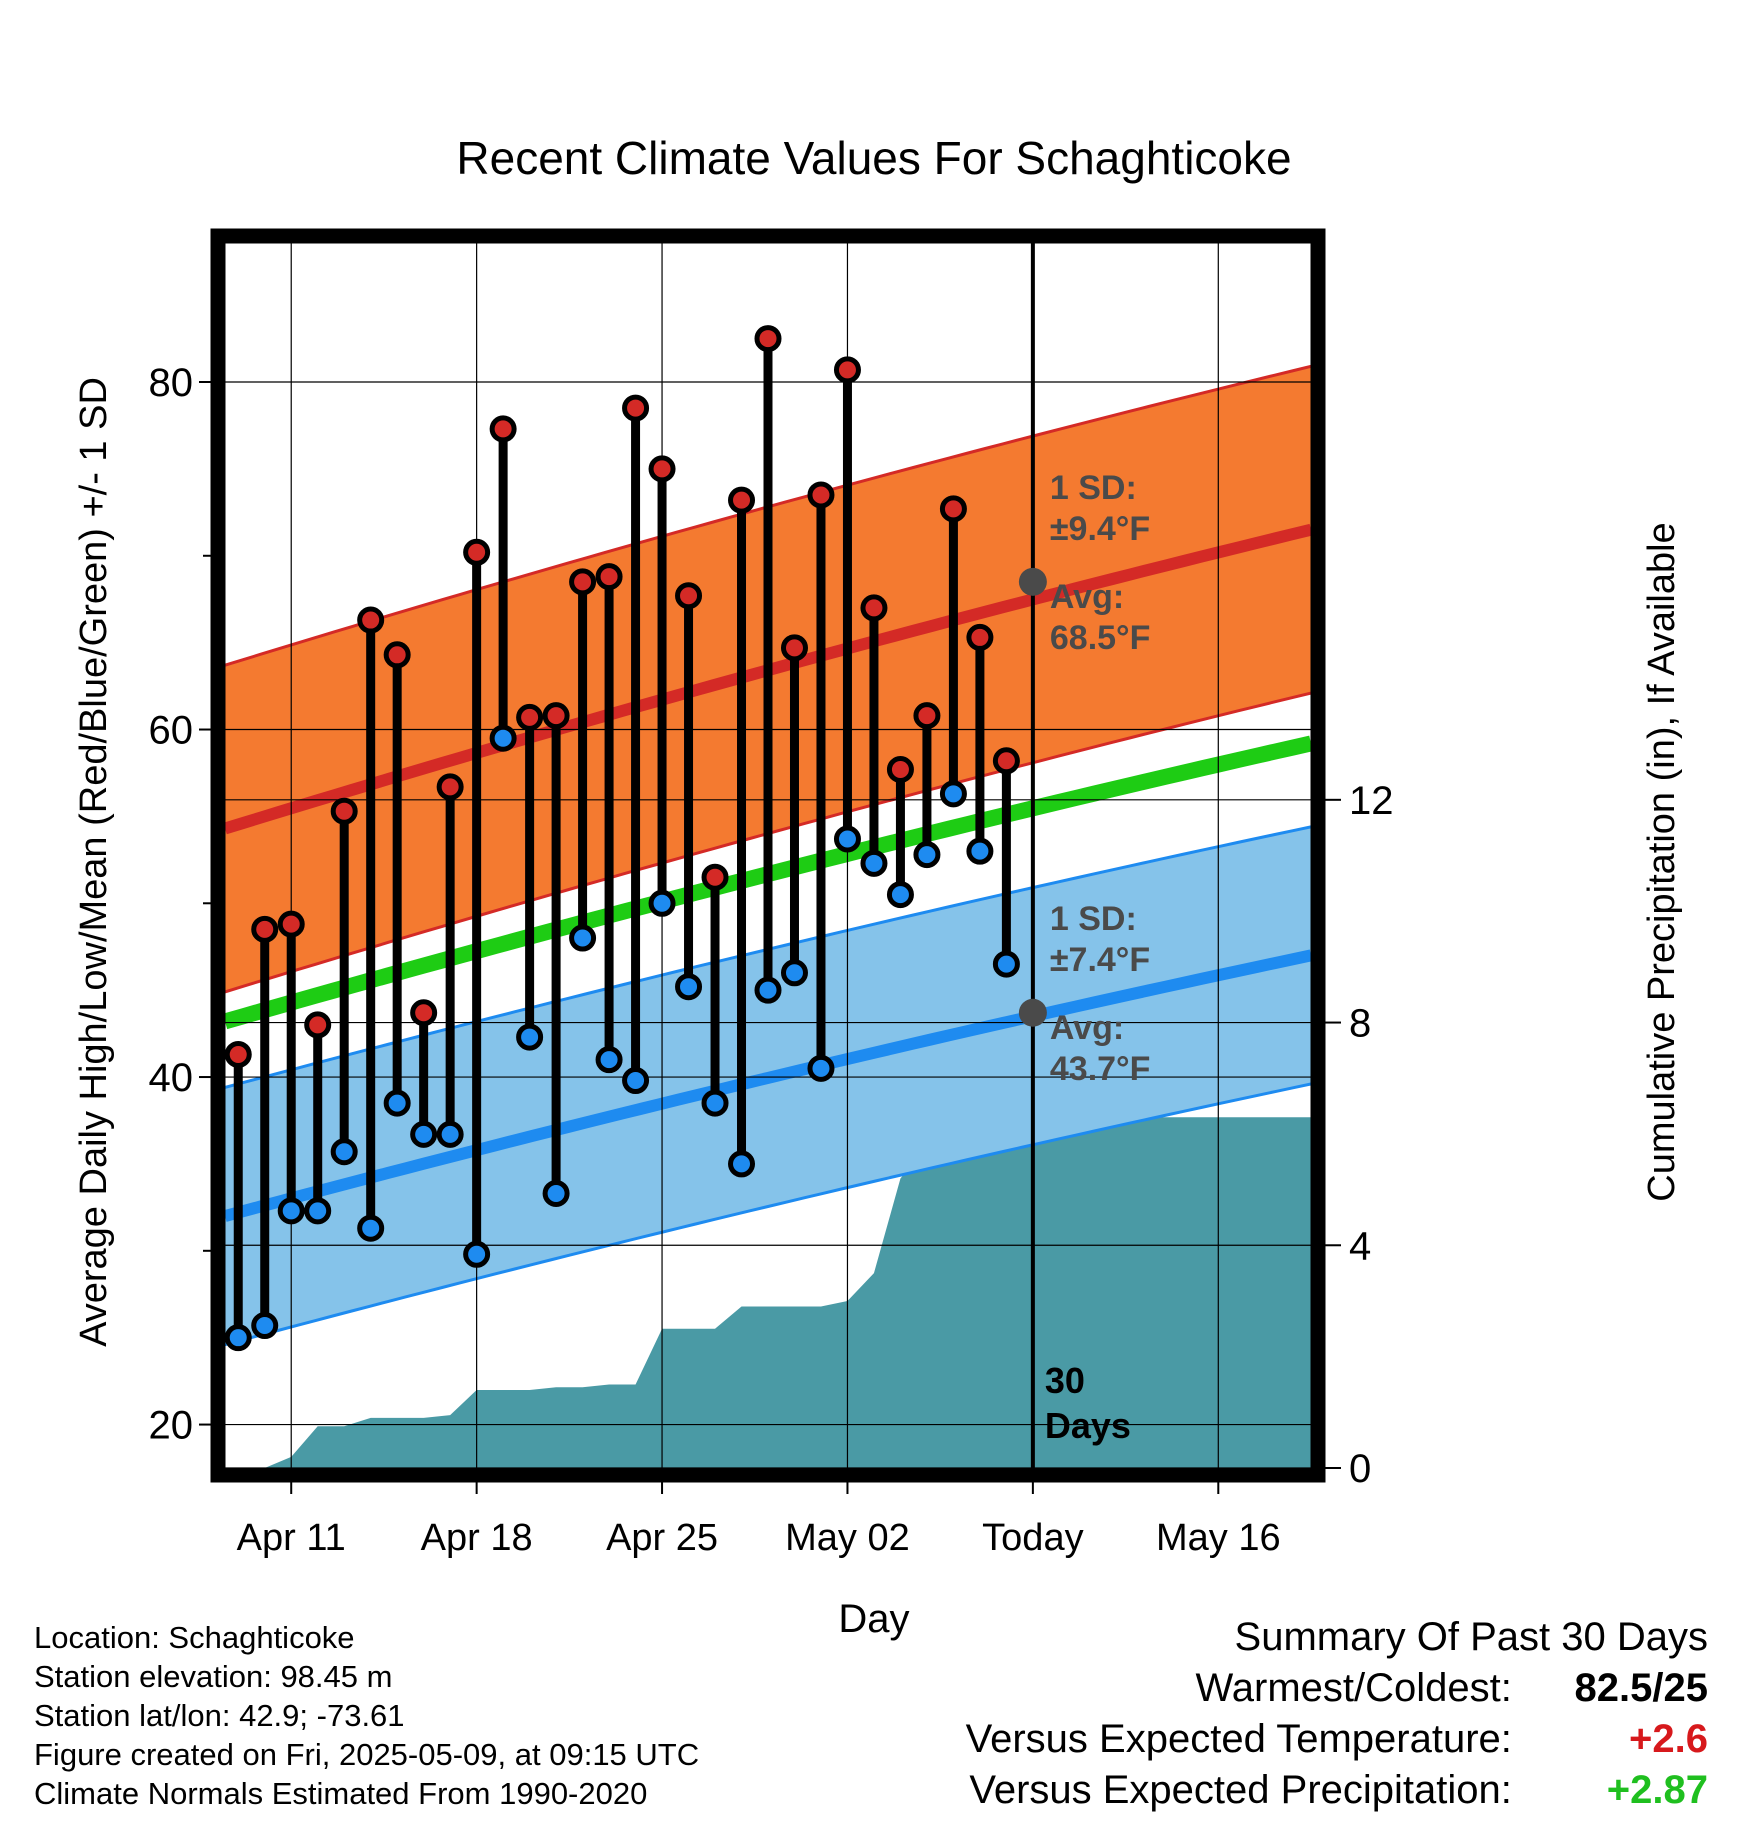 This screenshot has height=1828, width=1748. Describe the element at coordinates (1087, 597) in the screenshot. I see `high-avg-label: Avg:` at that location.